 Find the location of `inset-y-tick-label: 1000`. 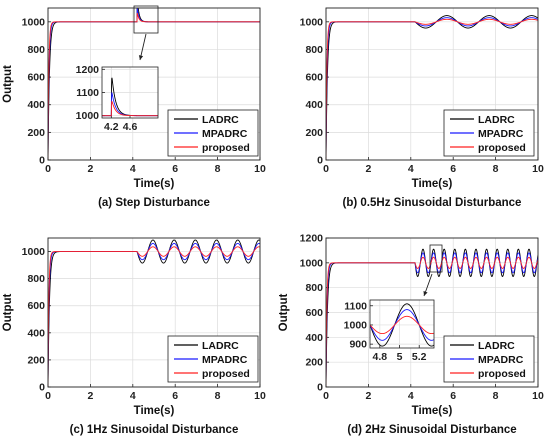

inset-y-tick-label: 1000 is located at coordinates (356, 325).